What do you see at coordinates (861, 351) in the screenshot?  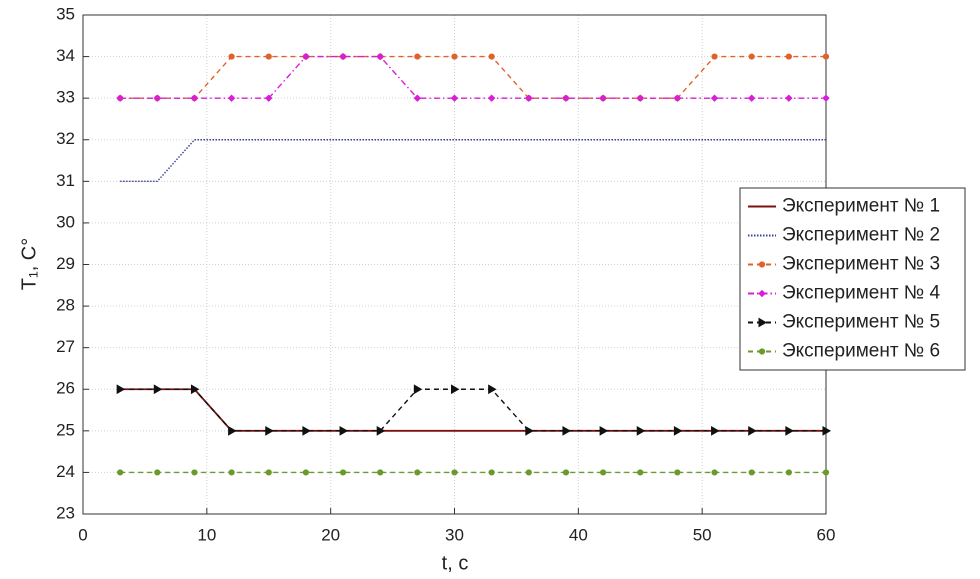 I see `legend-label: Эксперимент № 6` at bounding box center [861, 351].